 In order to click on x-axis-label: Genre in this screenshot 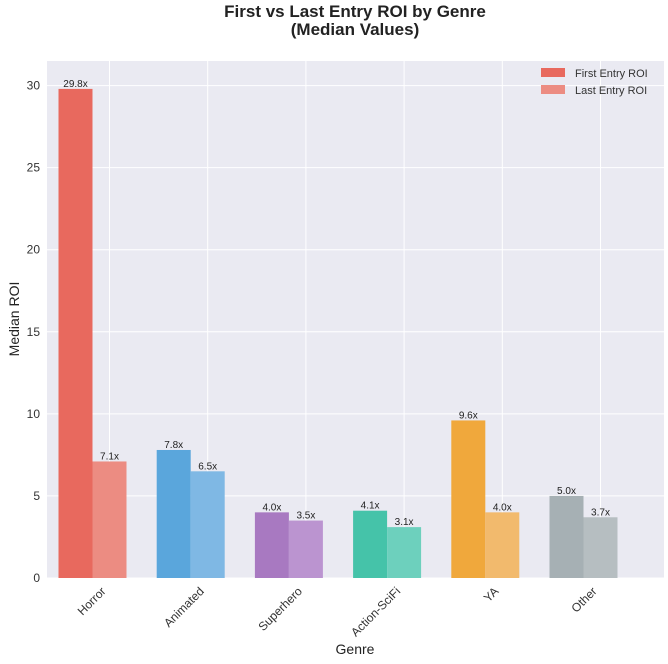, I will do `click(355, 649)`.